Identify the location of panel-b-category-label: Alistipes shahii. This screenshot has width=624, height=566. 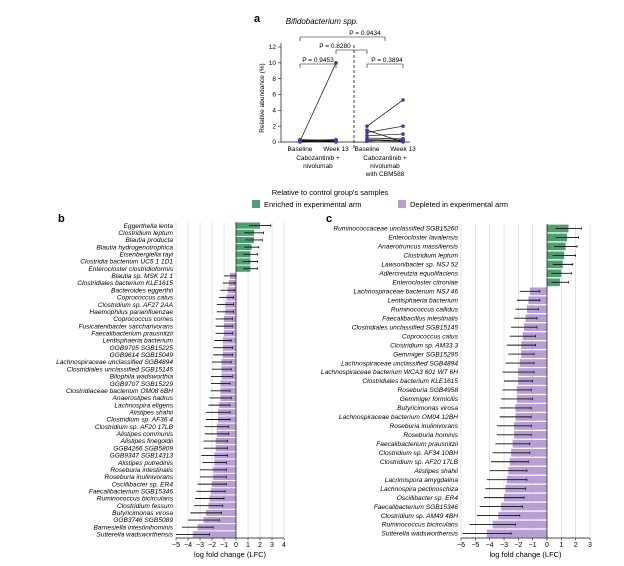
(150, 413).